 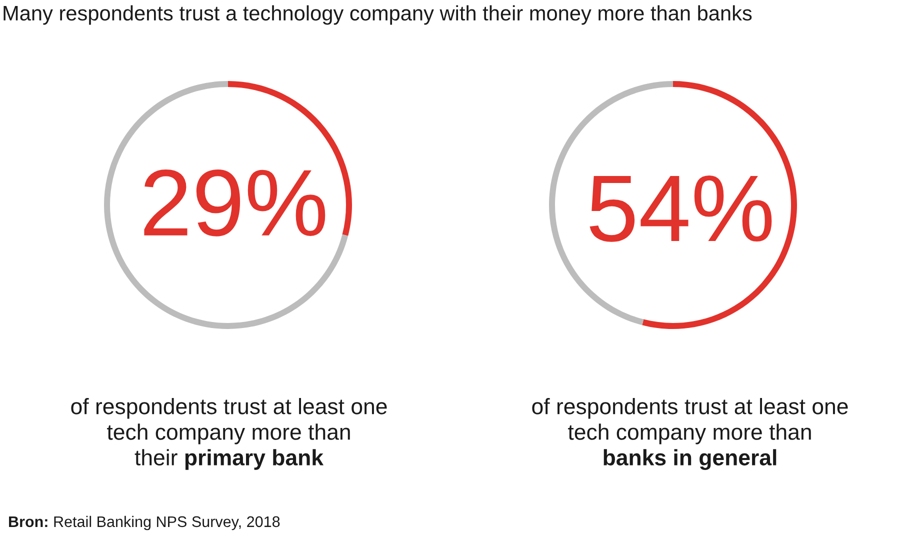 What do you see at coordinates (690, 459) in the screenshot?
I see `text: banks in general` at bounding box center [690, 459].